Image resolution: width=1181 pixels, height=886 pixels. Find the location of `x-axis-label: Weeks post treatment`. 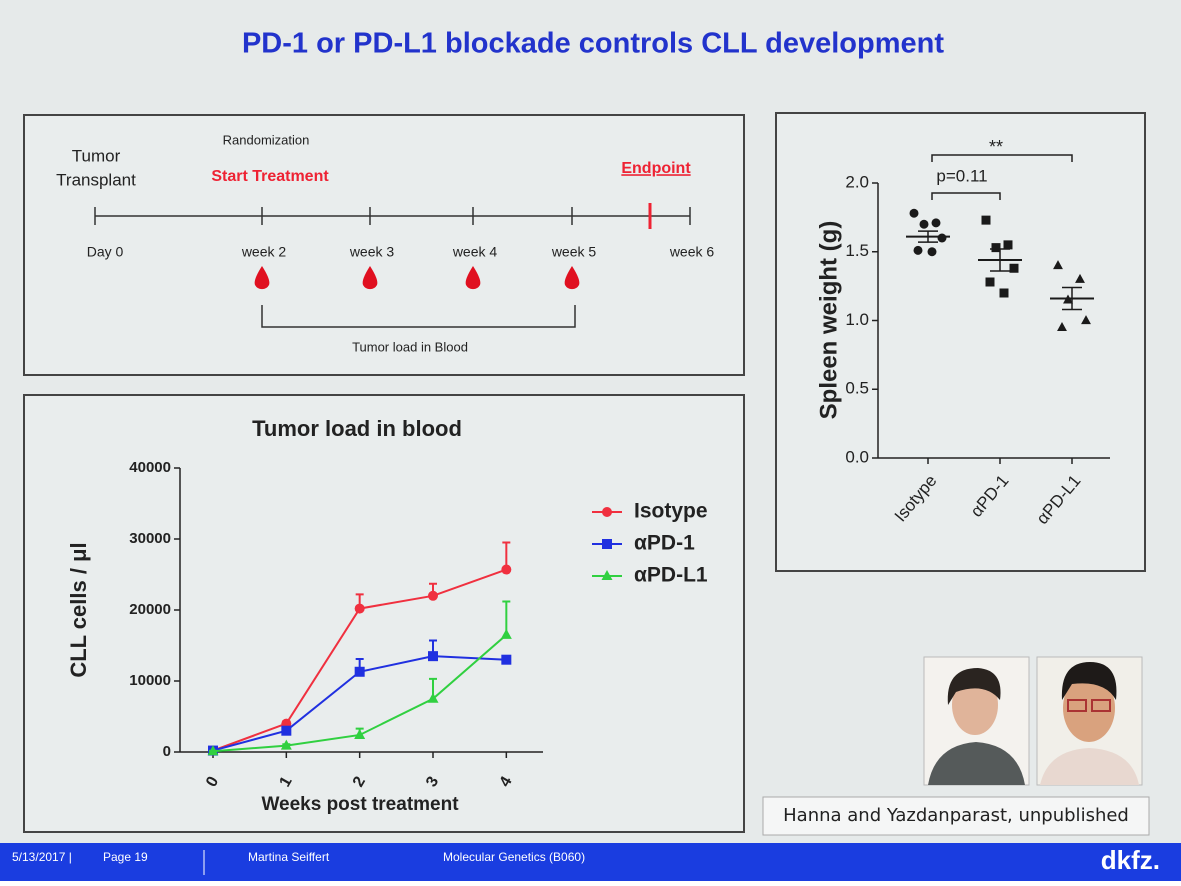

x-axis-label: Weeks post treatment is located at coordinates (360, 804).